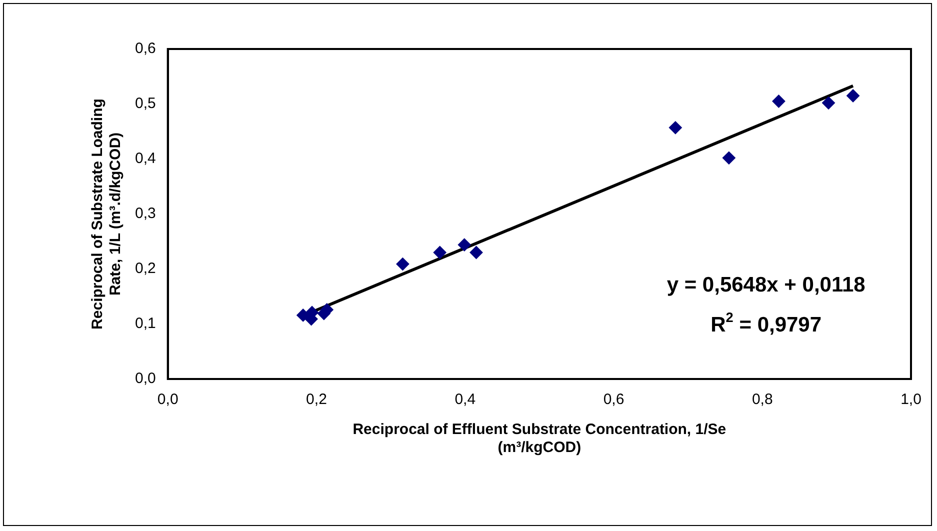 The width and height of the screenshot is (937, 531). Describe the element at coordinates (145, 269) in the screenshot. I see `y-tick-label: 0,2` at that location.